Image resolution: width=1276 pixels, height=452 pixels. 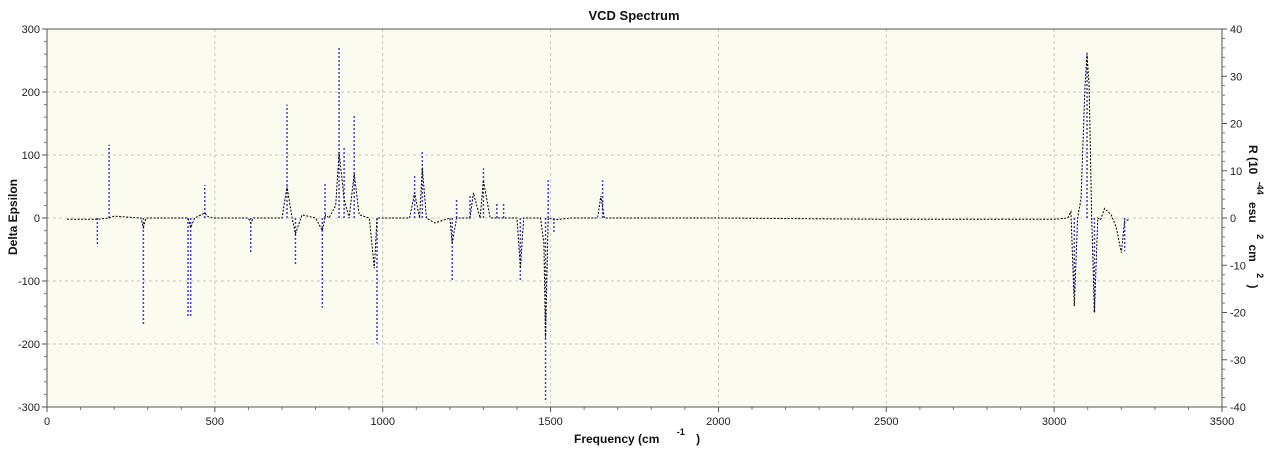 What do you see at coordinates (29, 345) in the screenshot?
I see `y-tick-label: -200` at bounding box center [29, 345].